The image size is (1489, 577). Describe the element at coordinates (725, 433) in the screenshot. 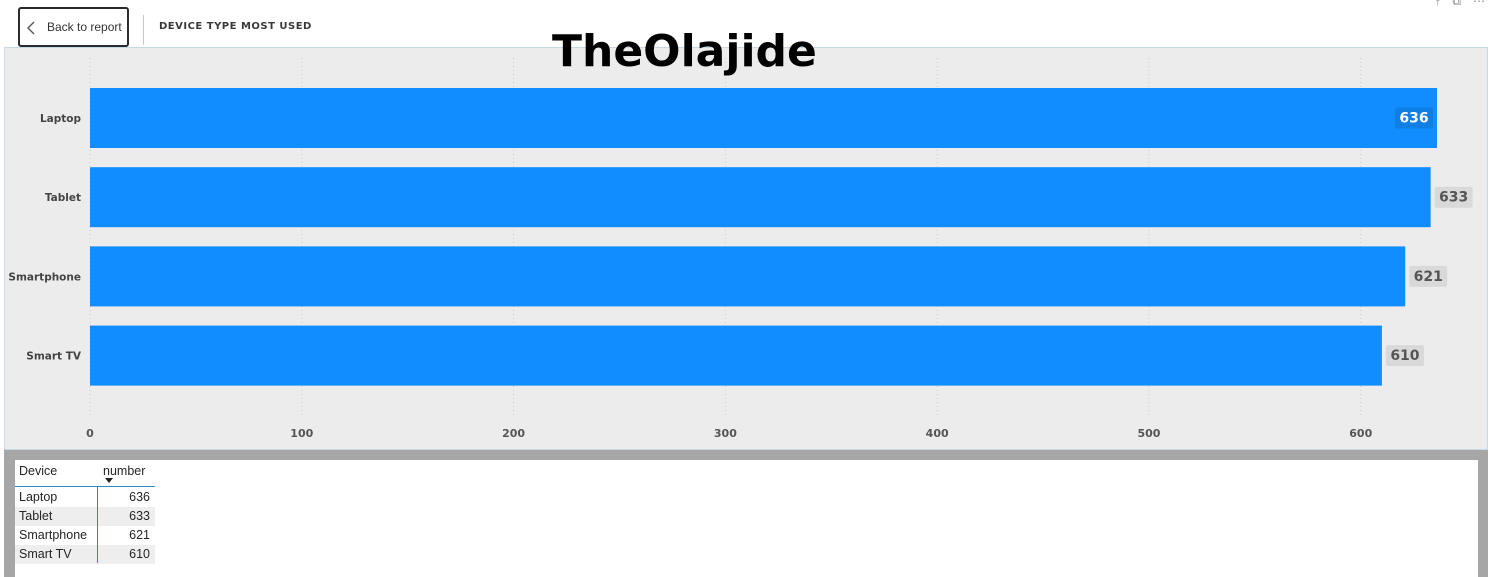

I see `x-tick-label: 300` at that location.